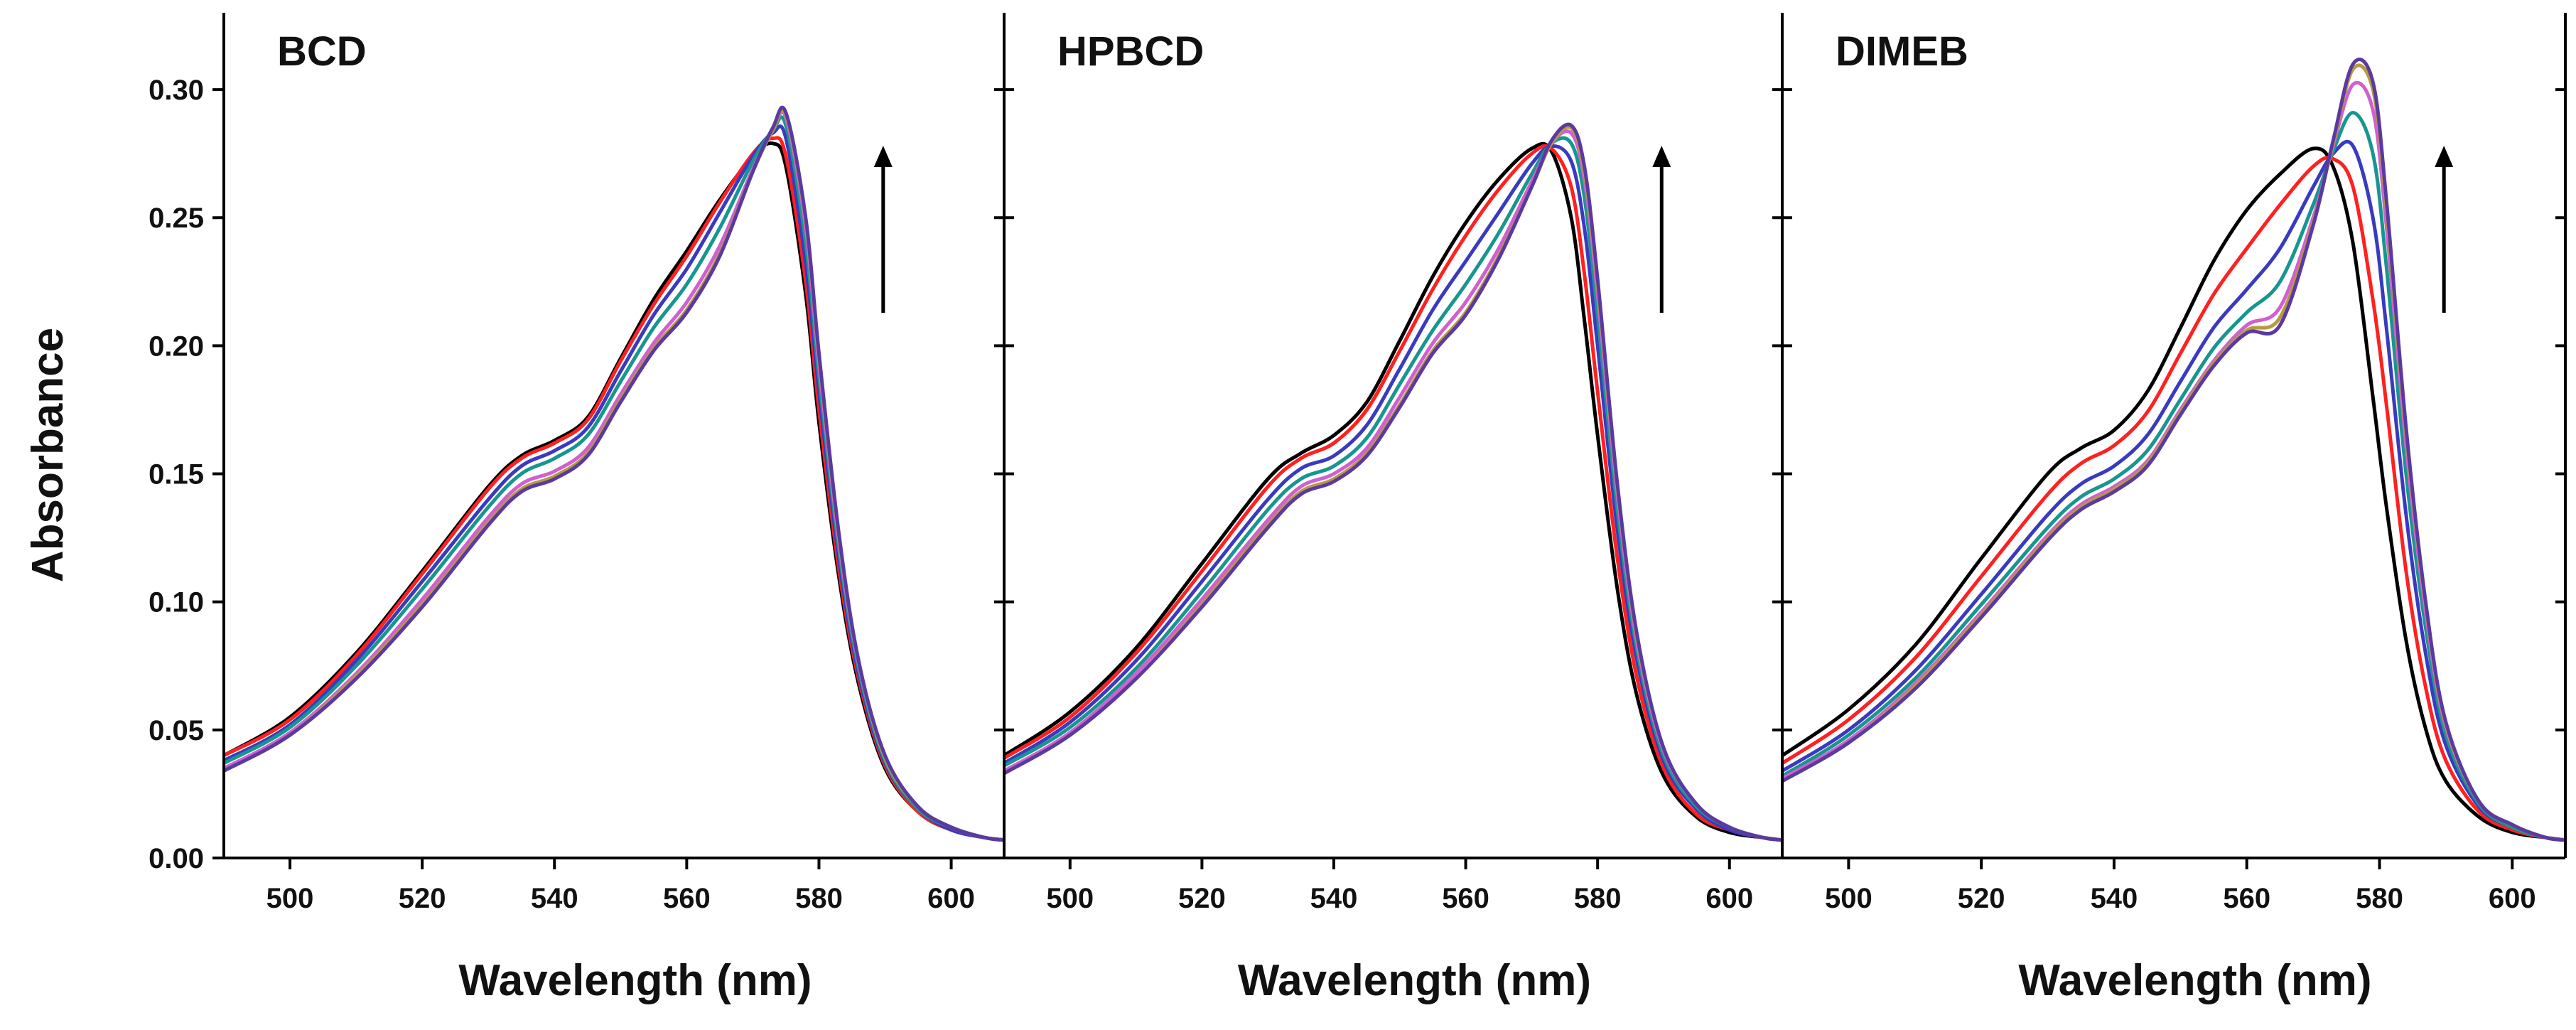 The width and height of the screenshot is (2576, 1030). Describe the element at coordinates (177, 474) in the screenshot. I see `y-tick-label: 0.15` at that location.